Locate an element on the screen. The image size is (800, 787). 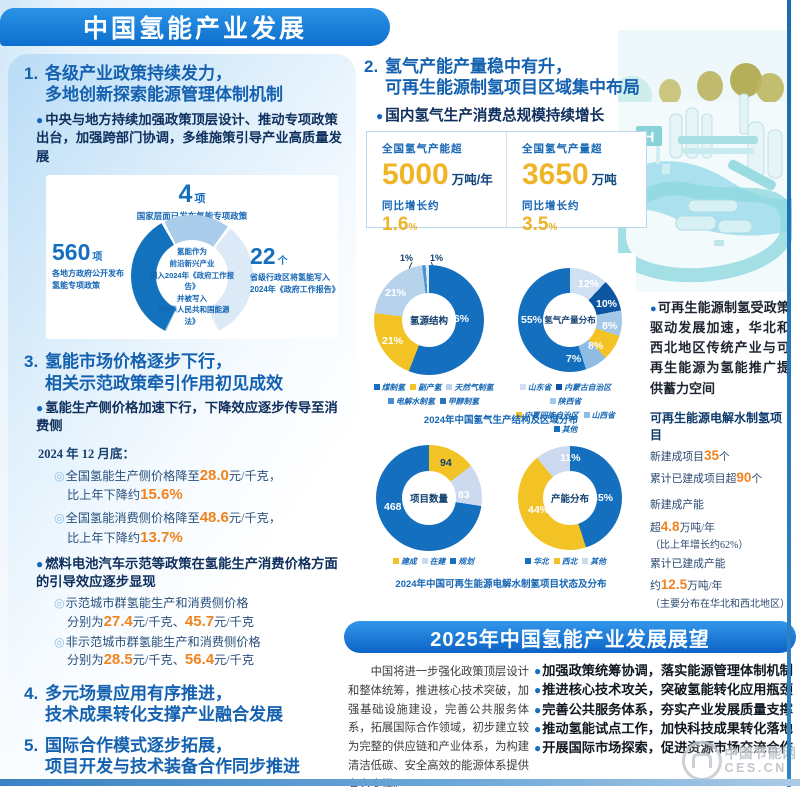
output-growth-pct: % is located at coordinates (553, 227).